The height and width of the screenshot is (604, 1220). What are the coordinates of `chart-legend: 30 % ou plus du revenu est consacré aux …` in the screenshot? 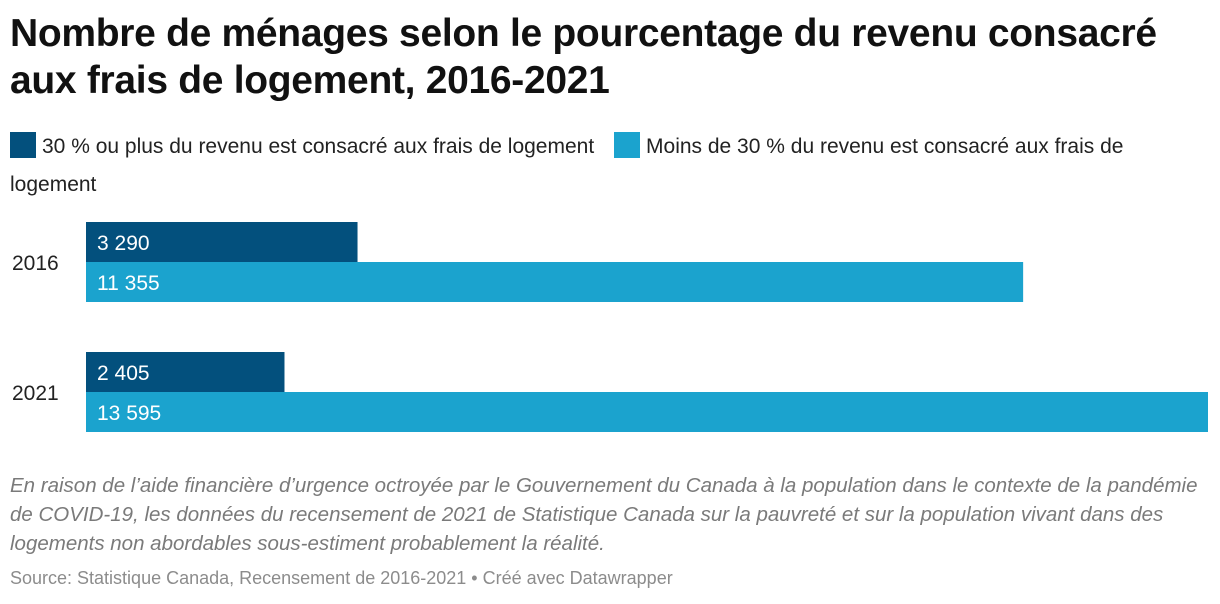 It's located at (610, 166).